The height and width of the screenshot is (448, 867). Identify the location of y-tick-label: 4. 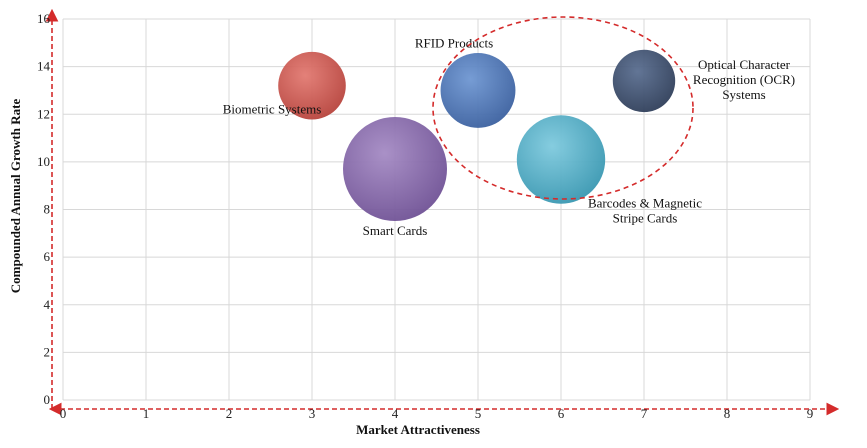
(47, 304).